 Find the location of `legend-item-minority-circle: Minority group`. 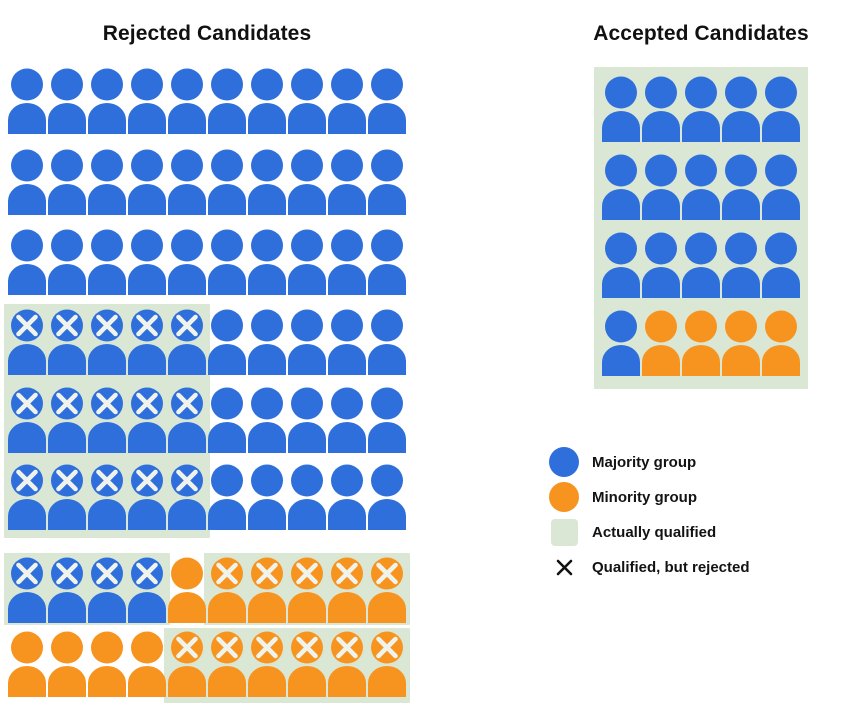

legend-item-minority-circle: Minority group is located at coordinates (649, 497).